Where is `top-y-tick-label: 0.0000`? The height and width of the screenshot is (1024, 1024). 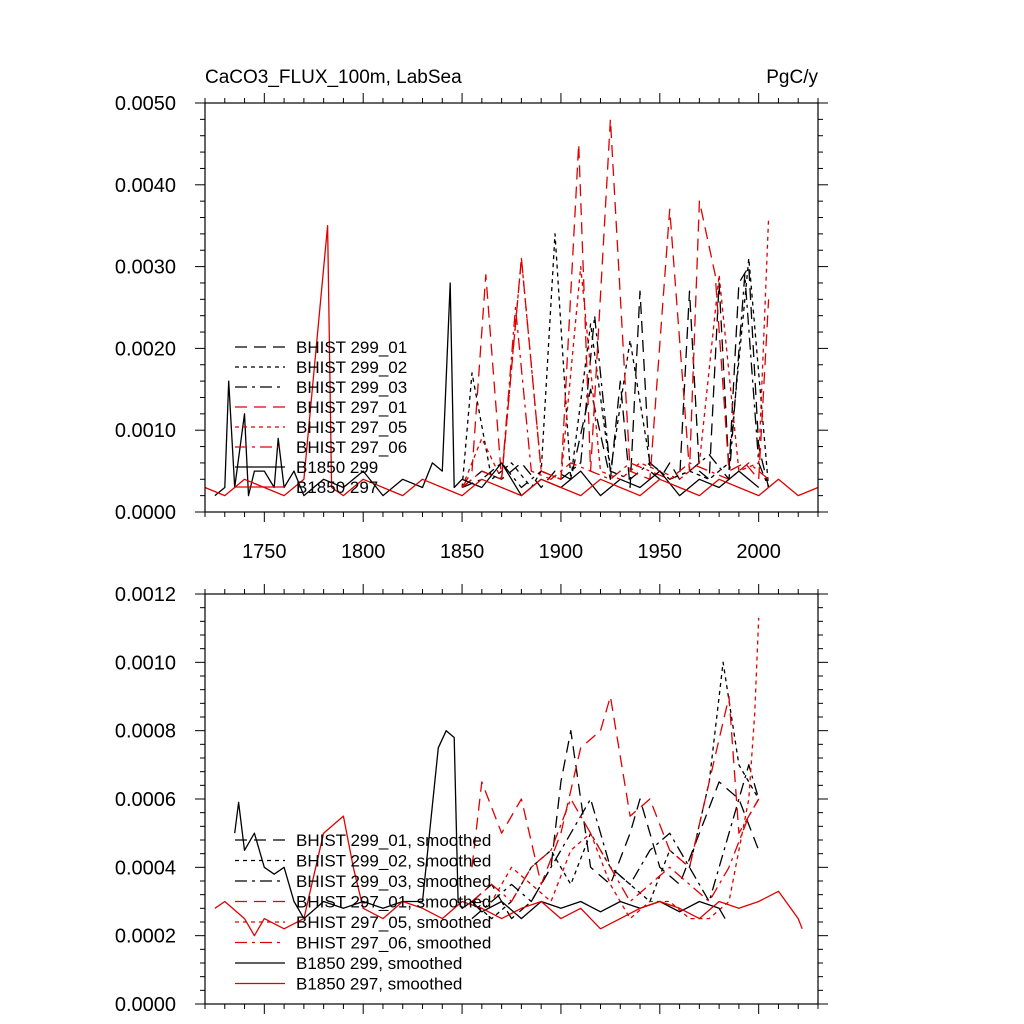
top-y-tick-label: 0.0000 is located at coordinates (145, 513).